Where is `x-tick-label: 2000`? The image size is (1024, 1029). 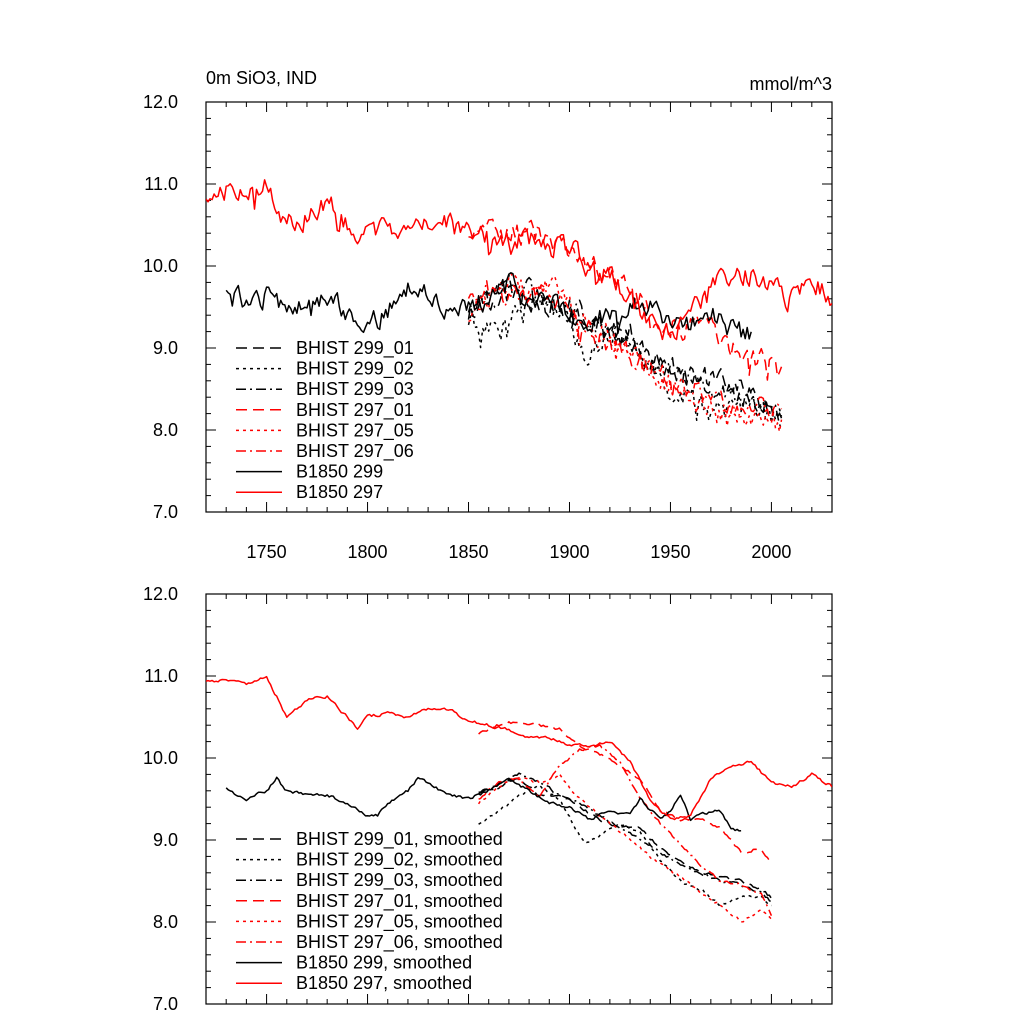 x-tick-label: 2000 is located at coordinates (771, 552).